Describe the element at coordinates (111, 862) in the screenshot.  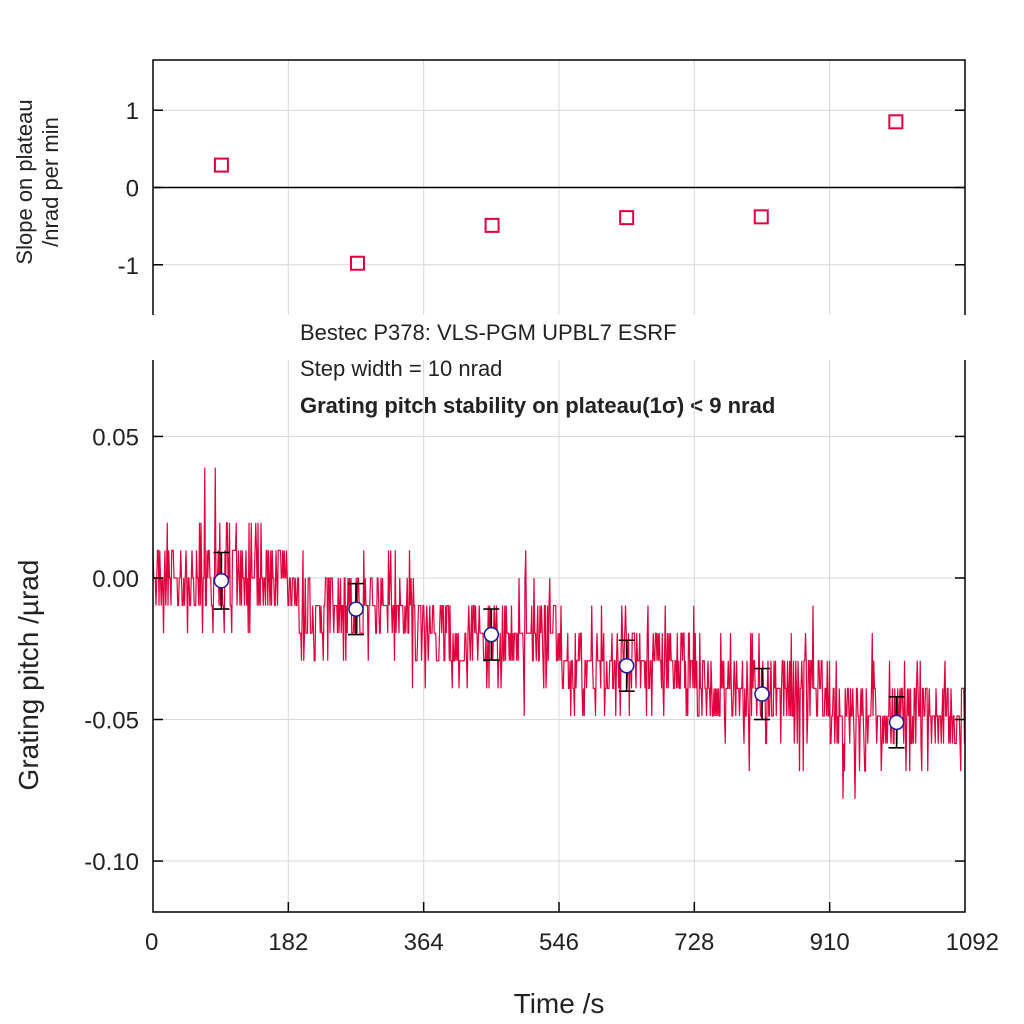
I see `bottom-ytick-label-3: -0.10` at that location.